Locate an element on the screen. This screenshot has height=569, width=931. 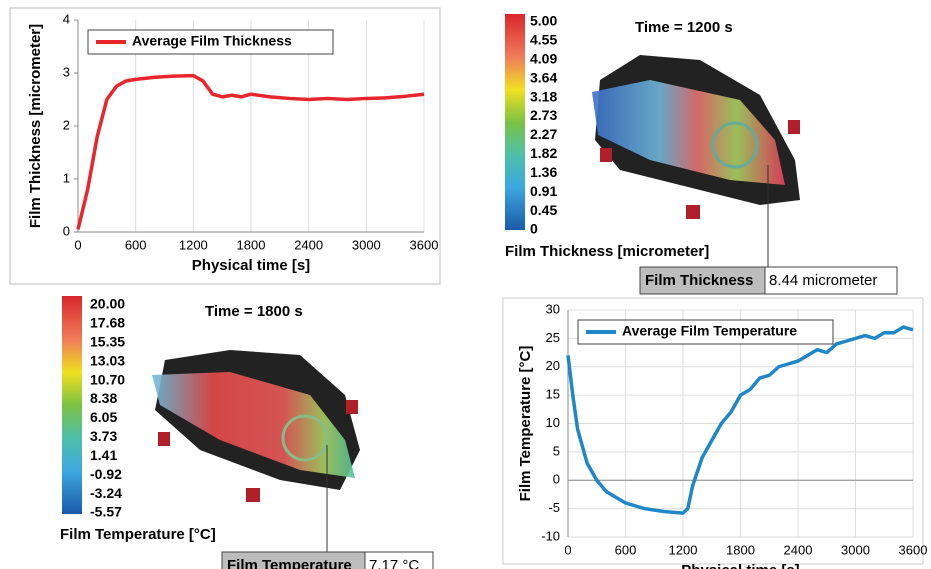
colorbar-label: 17.68 is located at coordinates (107, 323).